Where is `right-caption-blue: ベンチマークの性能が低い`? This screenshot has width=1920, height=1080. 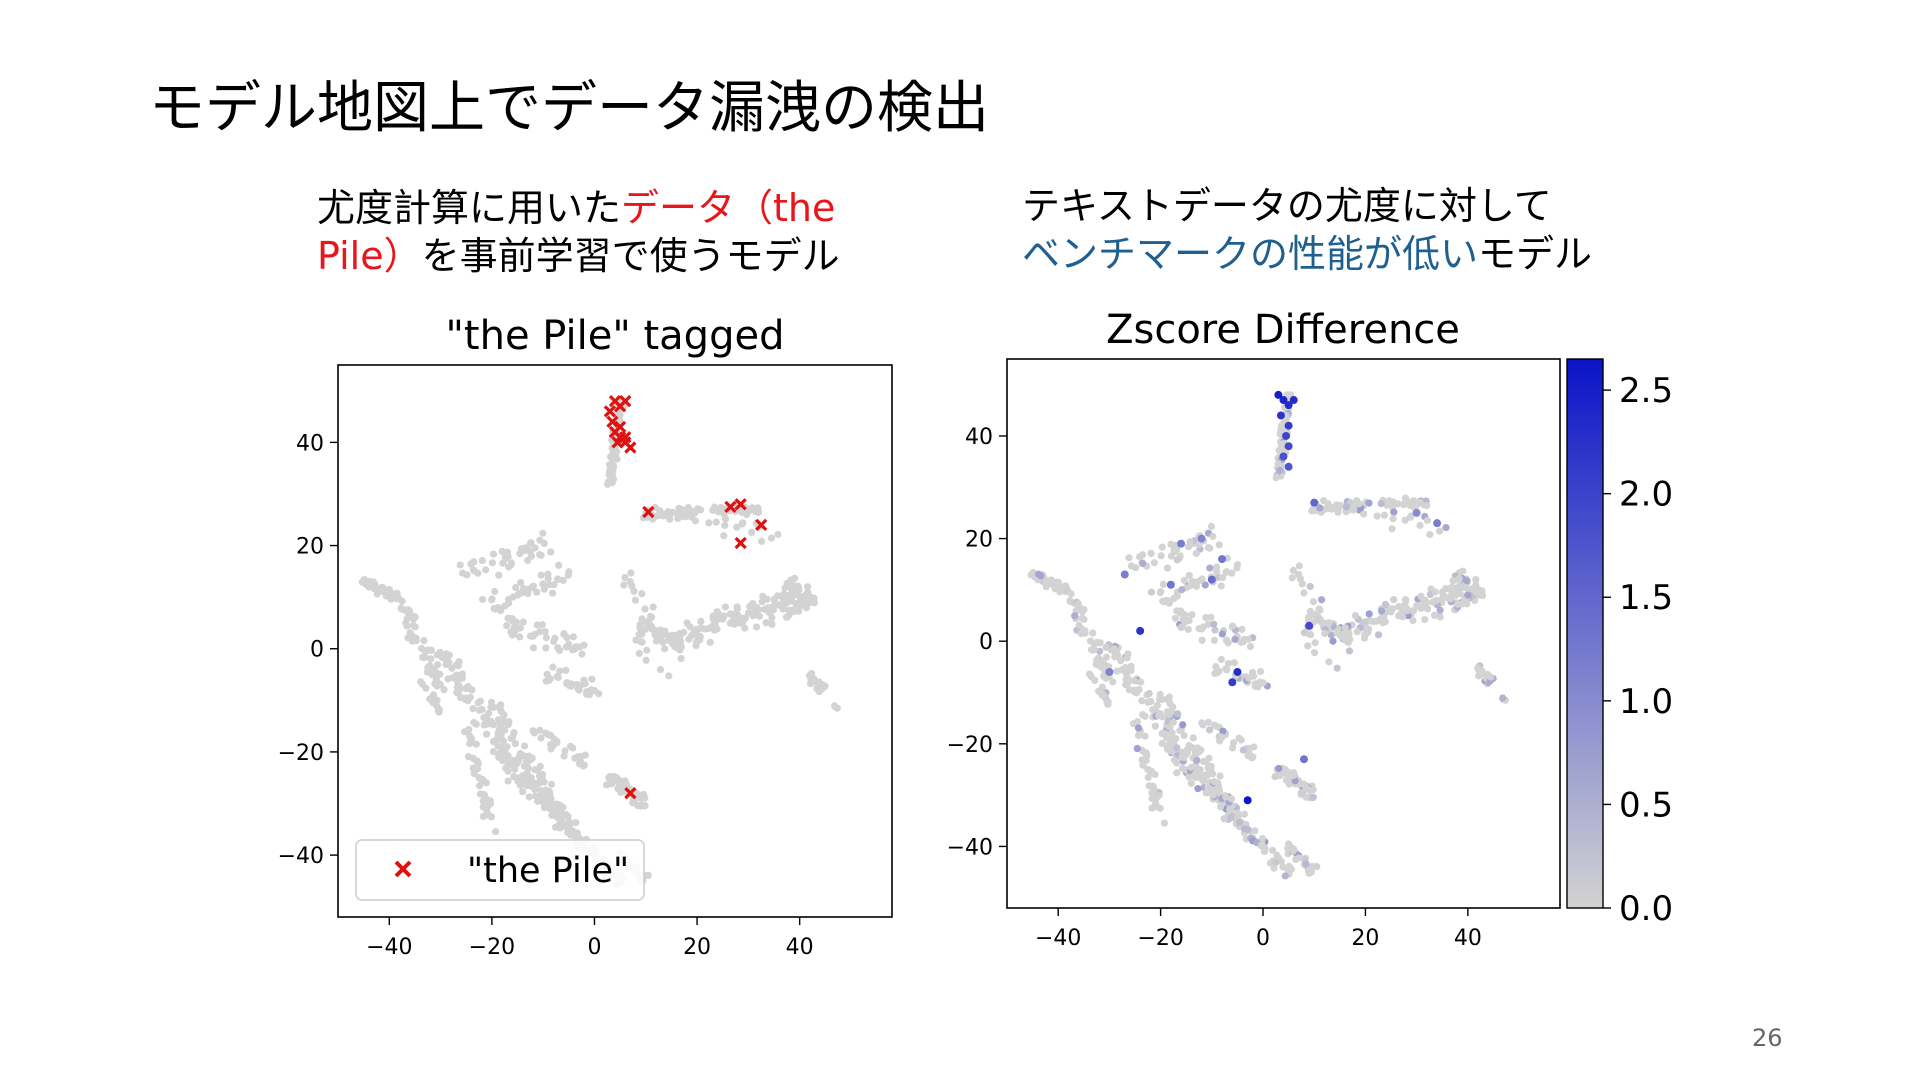
right-caption-blue: ベンチマークの性能が低い is located at coordinates (1250, 254).